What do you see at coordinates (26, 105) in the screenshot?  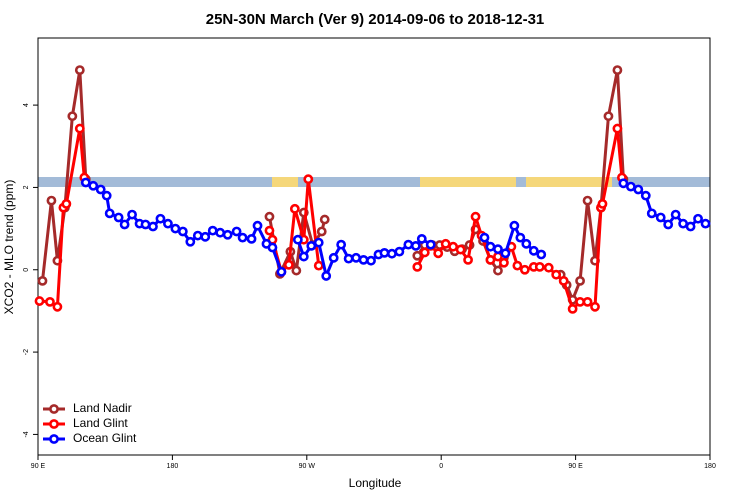 I see `y-tick-label: 4` at bounding box center [26, 105].